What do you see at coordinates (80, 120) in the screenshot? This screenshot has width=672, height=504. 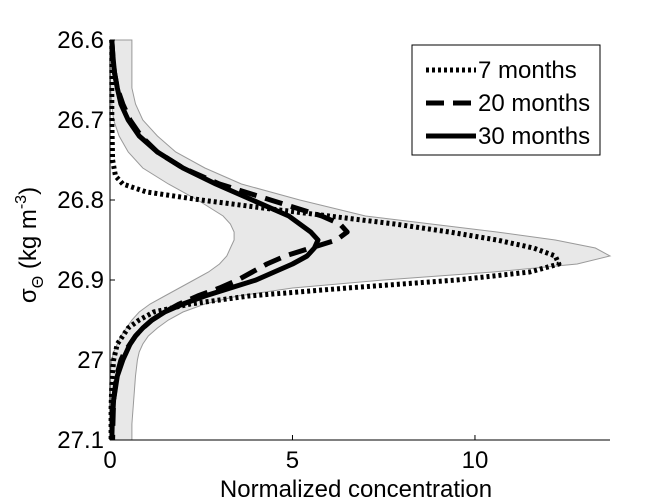 I see `y-tick-label: 26.7` at bounding box center [80, 120].